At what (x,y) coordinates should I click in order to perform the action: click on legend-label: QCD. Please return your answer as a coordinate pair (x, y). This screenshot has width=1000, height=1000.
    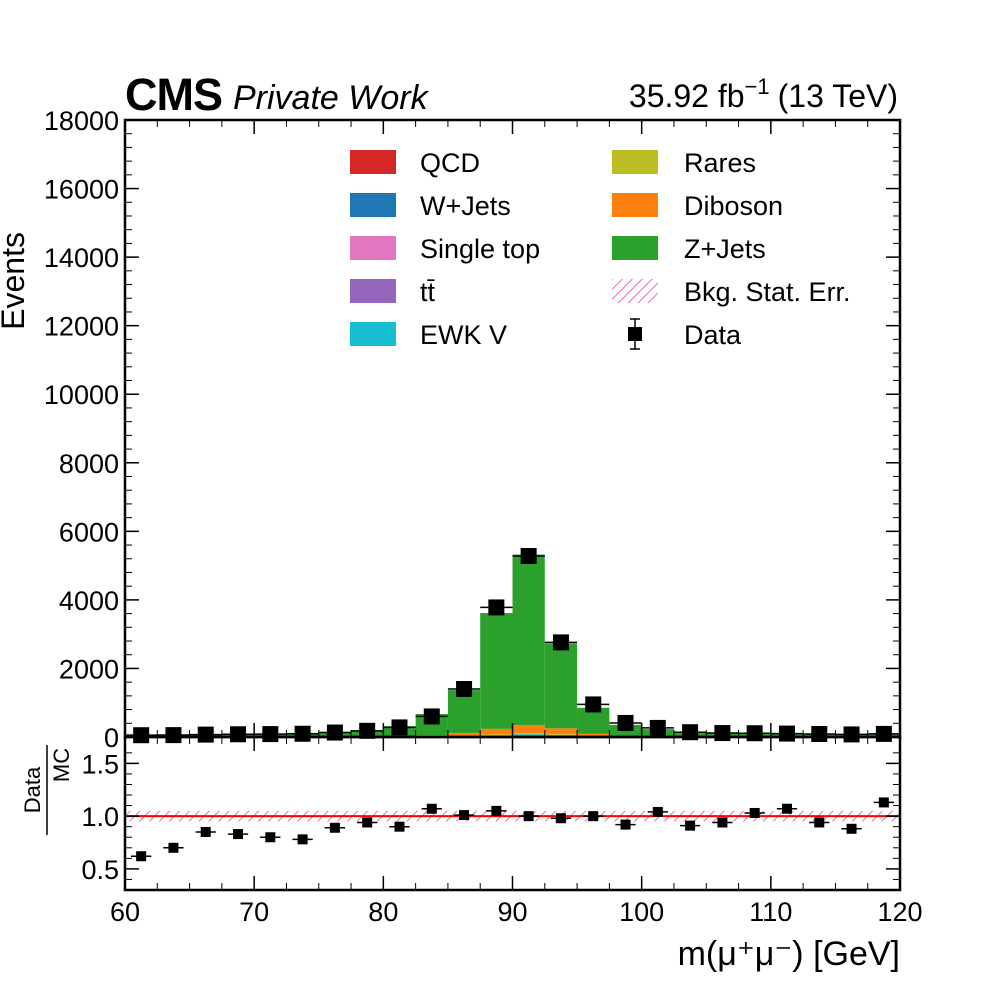
    Looking at the image, I should click on (450, 163).